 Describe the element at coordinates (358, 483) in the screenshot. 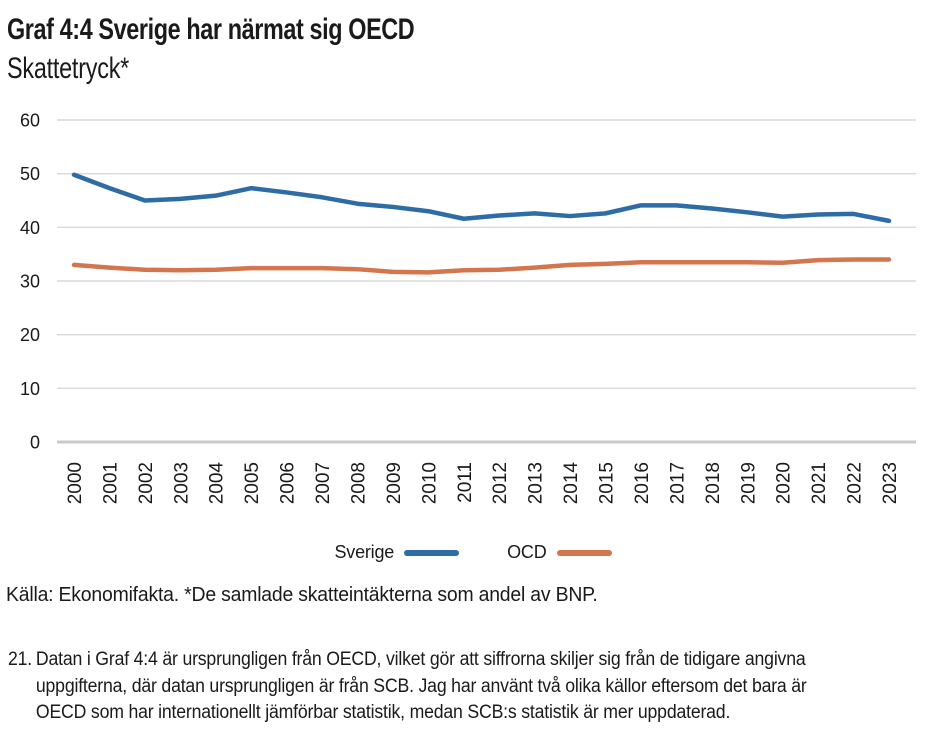

I see `x-tick-label: 2008` at that location.